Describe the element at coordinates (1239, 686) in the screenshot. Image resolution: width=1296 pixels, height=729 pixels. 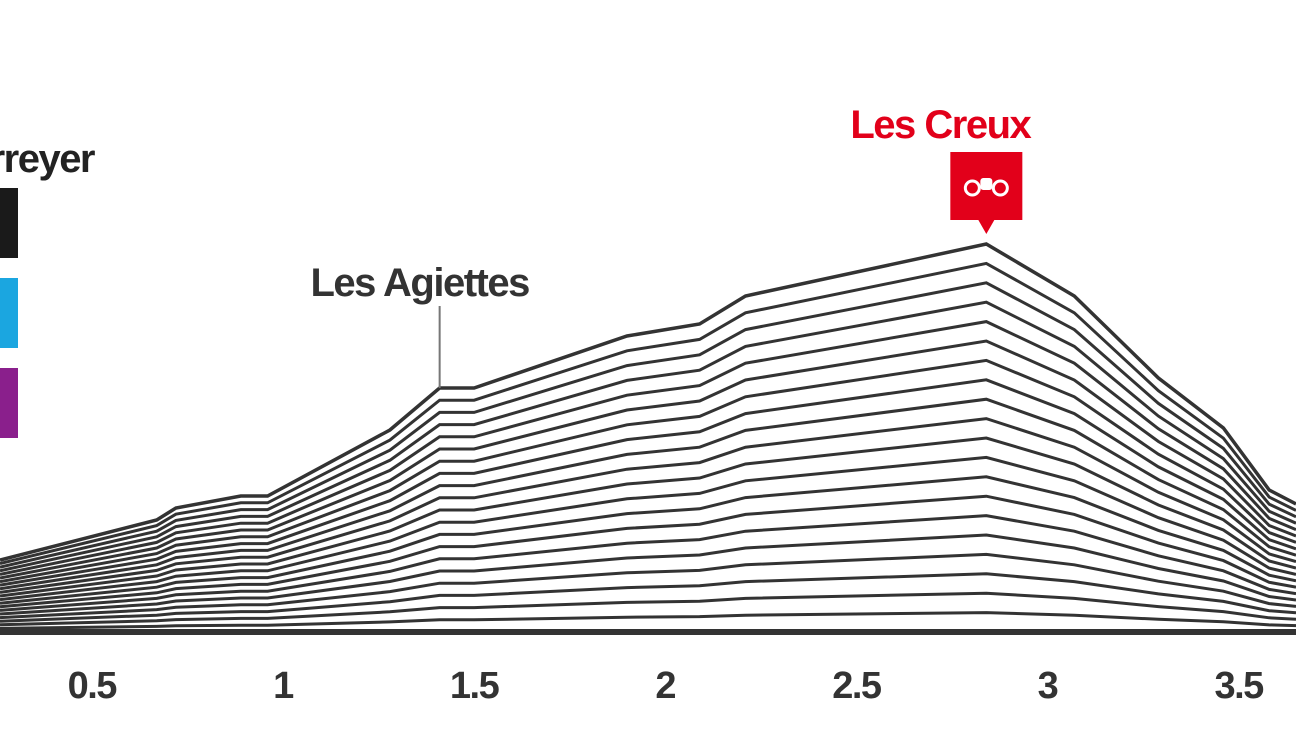
I see `x-tick-label: 3.5` at that location.